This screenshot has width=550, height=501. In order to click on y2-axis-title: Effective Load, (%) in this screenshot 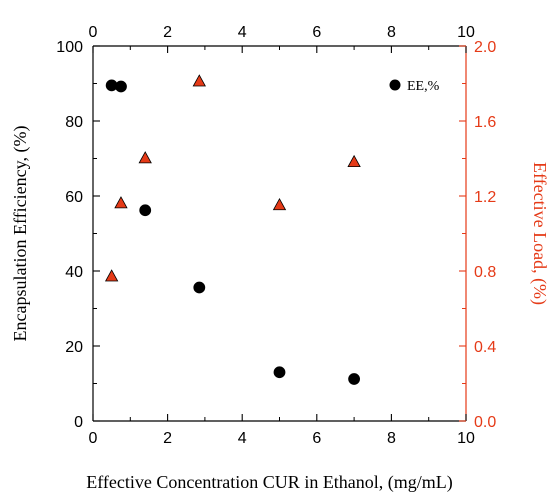, I will do `click(539, 233)`.